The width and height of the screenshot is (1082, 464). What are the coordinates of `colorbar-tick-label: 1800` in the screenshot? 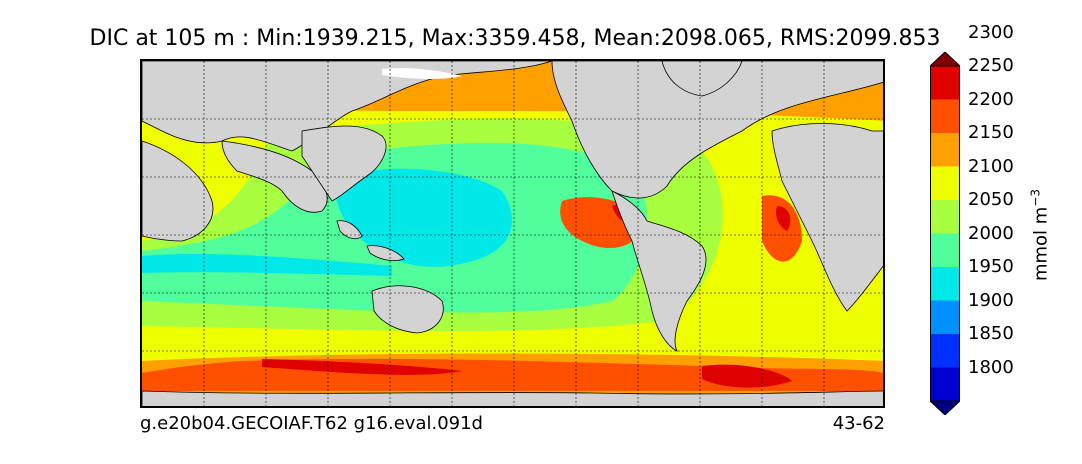 It's located at (991, 367).